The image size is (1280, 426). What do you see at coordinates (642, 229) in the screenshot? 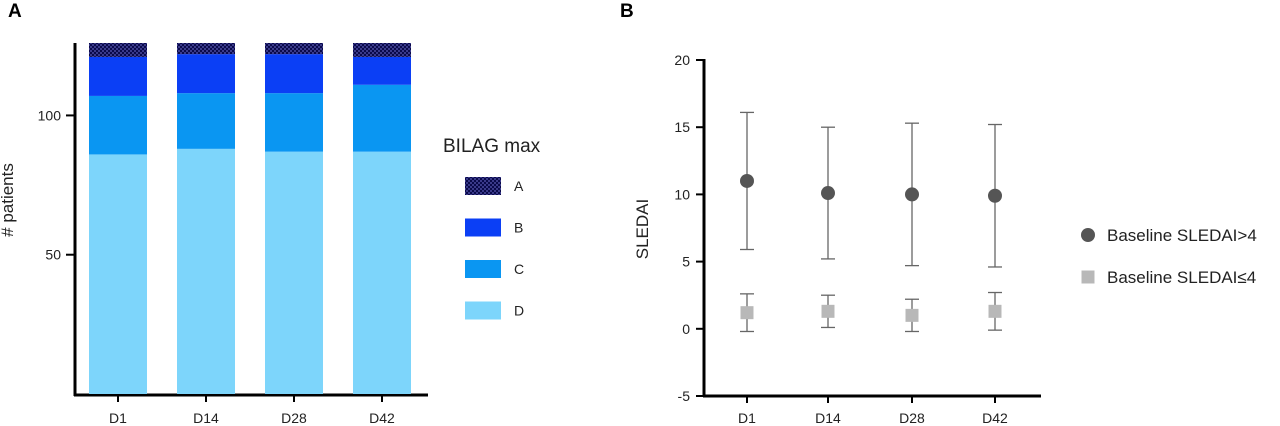
I see `scatter-y-axis-label: SLEDAI` at bounding box center [642, 229].